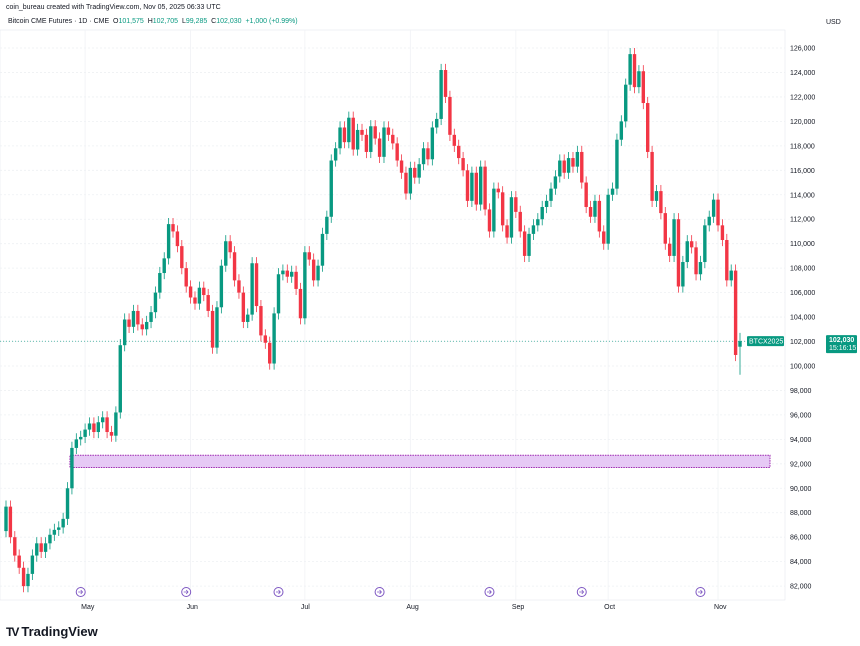 This screenshot has width=860, height=646. What do you see at coordinates (720, 607) in the screenshot?
I see `time-tick: Nov` at bounding box center [720, 607].